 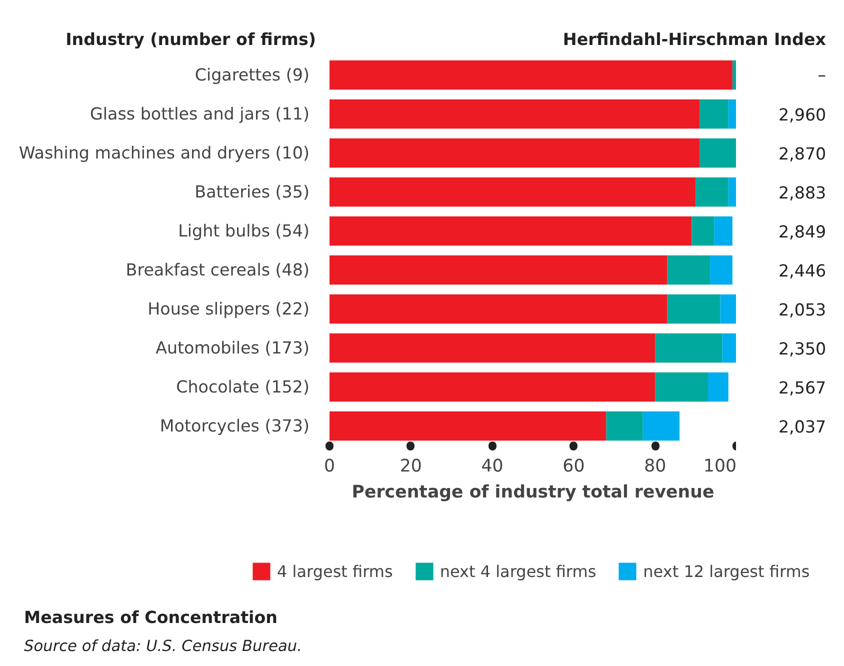 What do you see at coordinates (235, 426) in the screenshot?
I see `y-tick-label: Motorcycles (373)` at bounding box center [235, 426].